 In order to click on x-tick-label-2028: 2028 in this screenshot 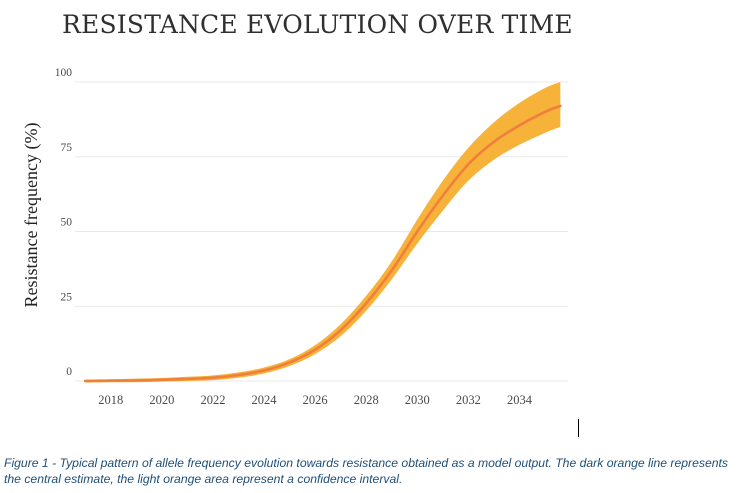, I will do `click(366, 400)`.